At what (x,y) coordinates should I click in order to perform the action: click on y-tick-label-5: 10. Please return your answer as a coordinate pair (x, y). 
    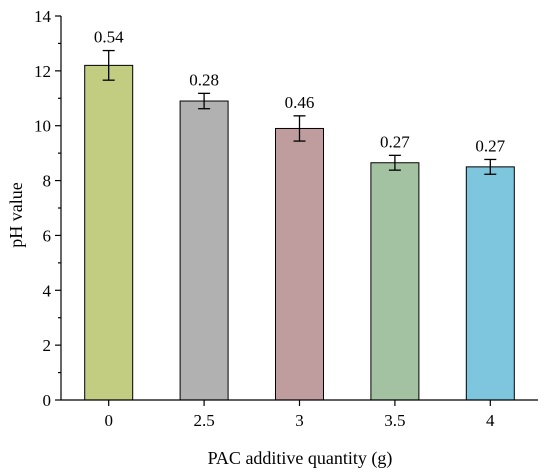
    Looking at the image, I should click on (42, 126).